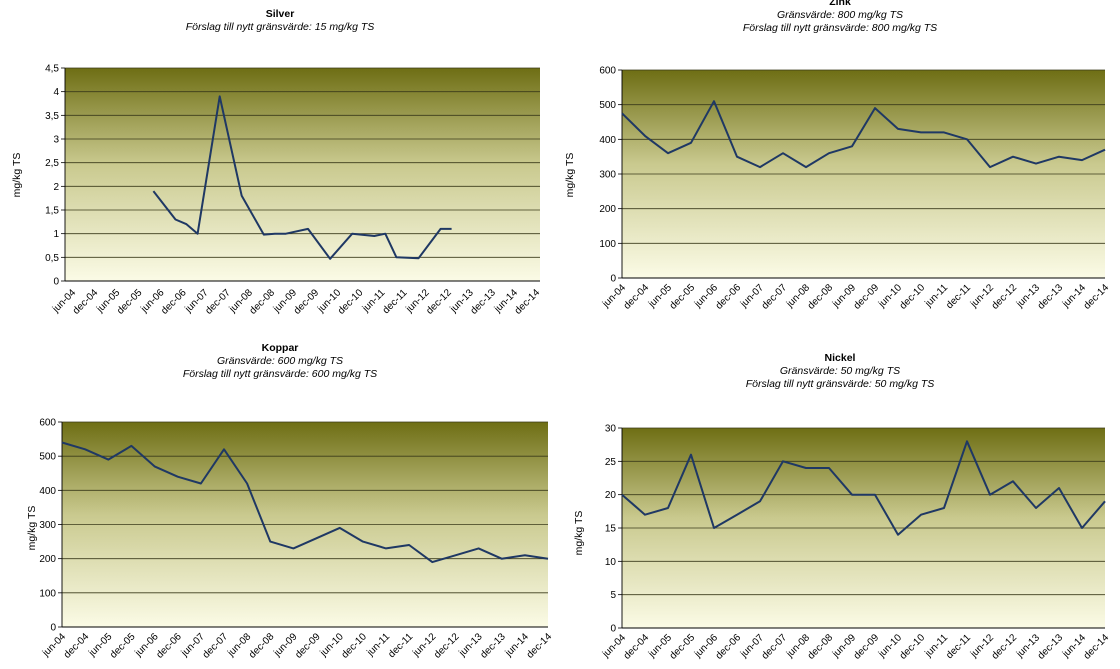 This screenshot has height=669, width=1120. I want to click on y-tick-label: 15, so click(611, 529).